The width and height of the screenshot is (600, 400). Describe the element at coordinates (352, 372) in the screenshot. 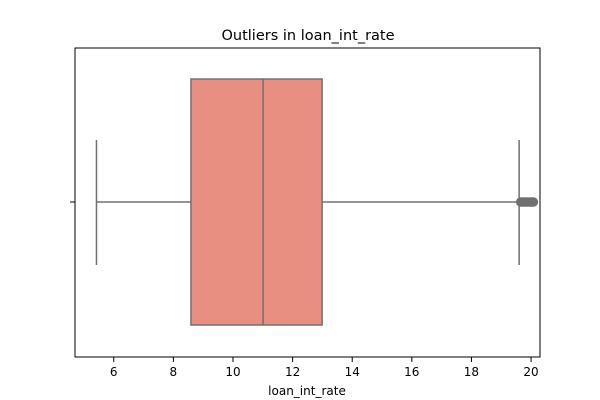

I see `x-tick-label: 14` at that location.